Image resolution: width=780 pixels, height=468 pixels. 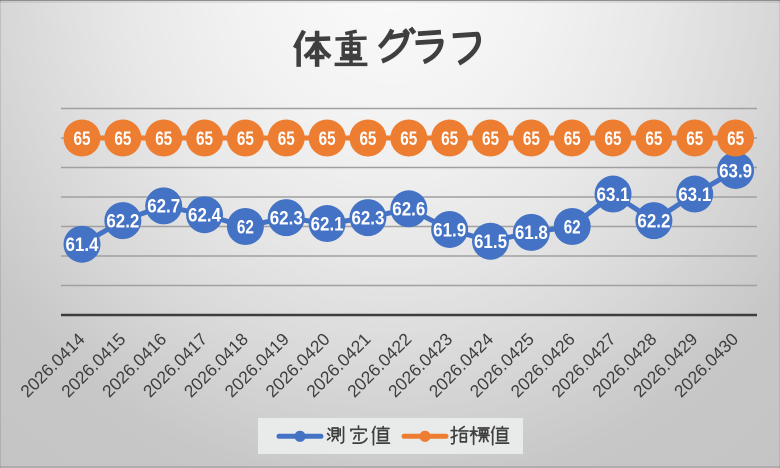 I want to click on svg-text: 61.8, so click(x=531, y=233).